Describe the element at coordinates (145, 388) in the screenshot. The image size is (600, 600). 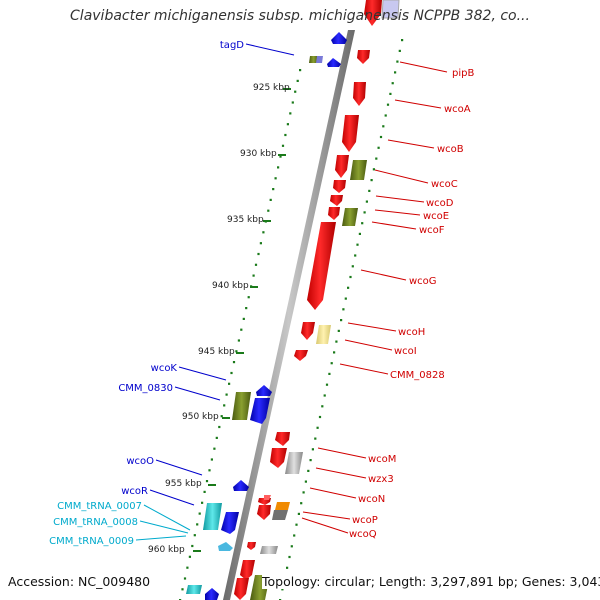
I see `gene-label-CMM_0830: CMM_0830` at that location.